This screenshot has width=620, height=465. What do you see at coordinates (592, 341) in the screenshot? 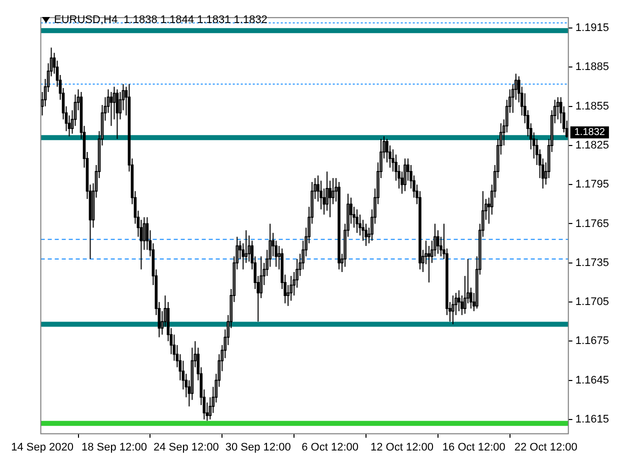
I see `y-tick-label: 1.1675` at bounding box center [592, 341].